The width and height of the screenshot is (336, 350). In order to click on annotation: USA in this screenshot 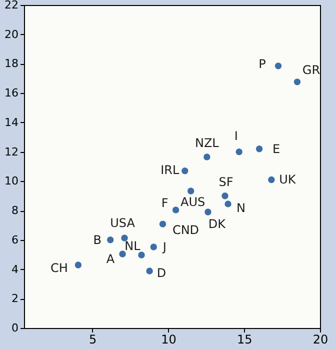, I will do `click(123, 223)`.